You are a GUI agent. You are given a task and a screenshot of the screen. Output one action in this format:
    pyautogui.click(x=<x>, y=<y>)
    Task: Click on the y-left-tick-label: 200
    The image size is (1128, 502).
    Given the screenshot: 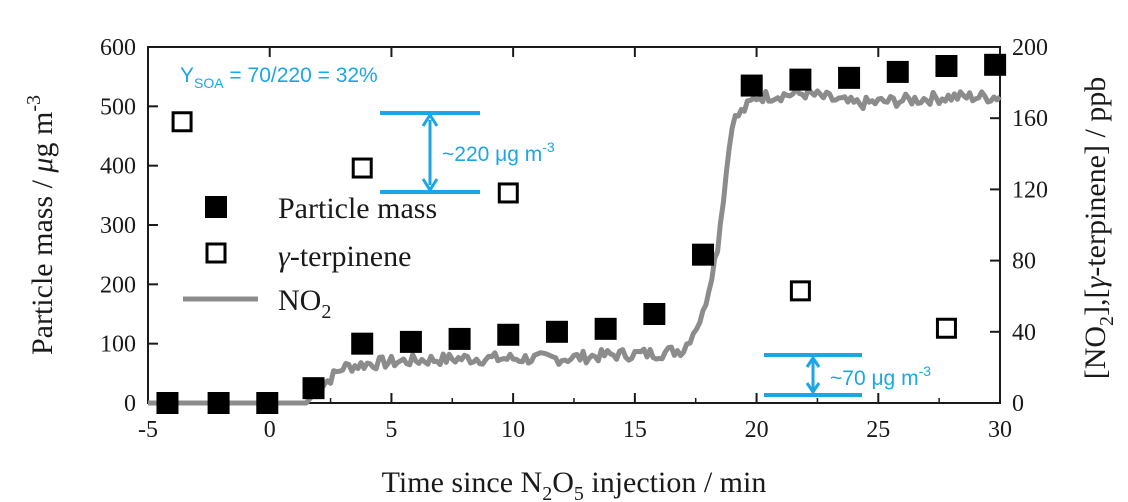 What is the action you would take?
    pyautogui.click(x=118, y=285)
    